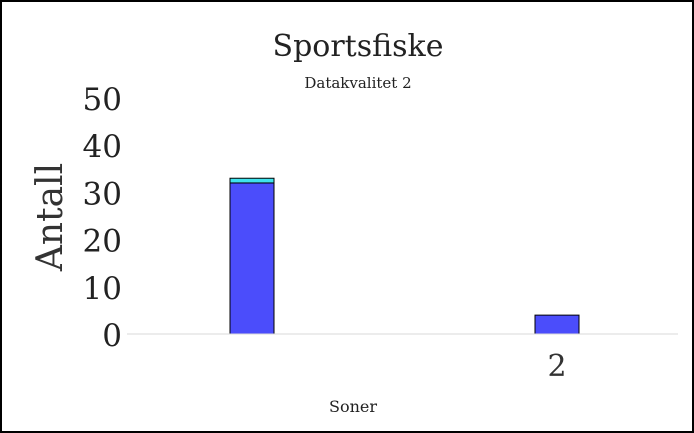 Image resolution: width=694 pixels, height=433 pixels. What do you see at coordinates (358, 46) in the screenshot?
I see `chart-title: Sportsfiske` at bounding box center [358, 46].